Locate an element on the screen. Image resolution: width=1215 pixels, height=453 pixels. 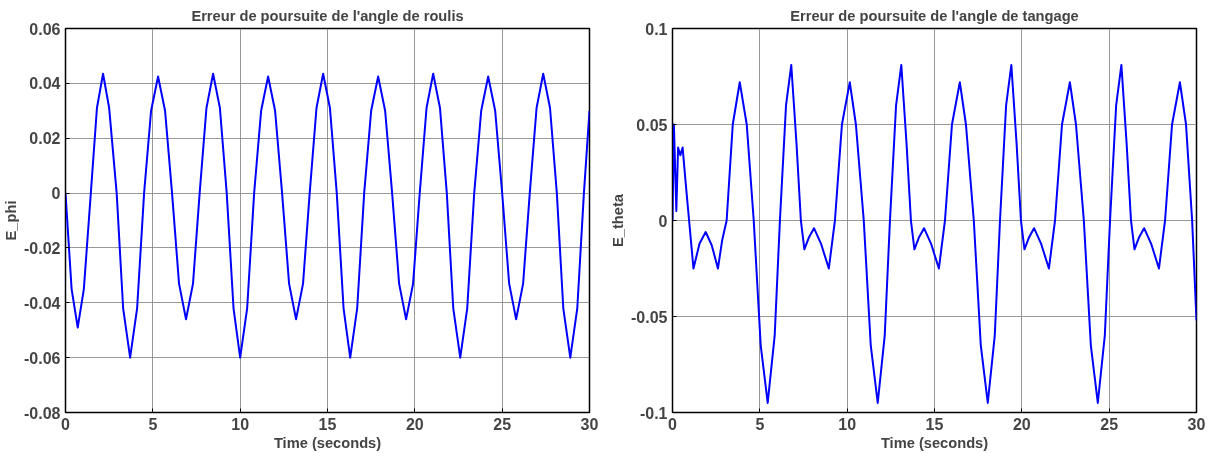
y-tick-label: -0.04 is located at coordinates (42, 303).